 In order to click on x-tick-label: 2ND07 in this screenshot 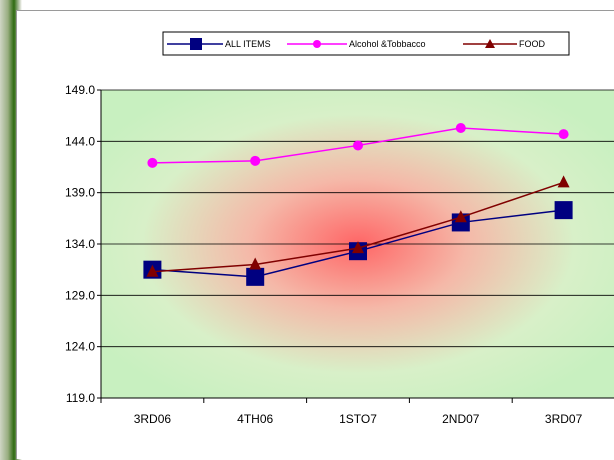, I will do `click(461, 419)`.